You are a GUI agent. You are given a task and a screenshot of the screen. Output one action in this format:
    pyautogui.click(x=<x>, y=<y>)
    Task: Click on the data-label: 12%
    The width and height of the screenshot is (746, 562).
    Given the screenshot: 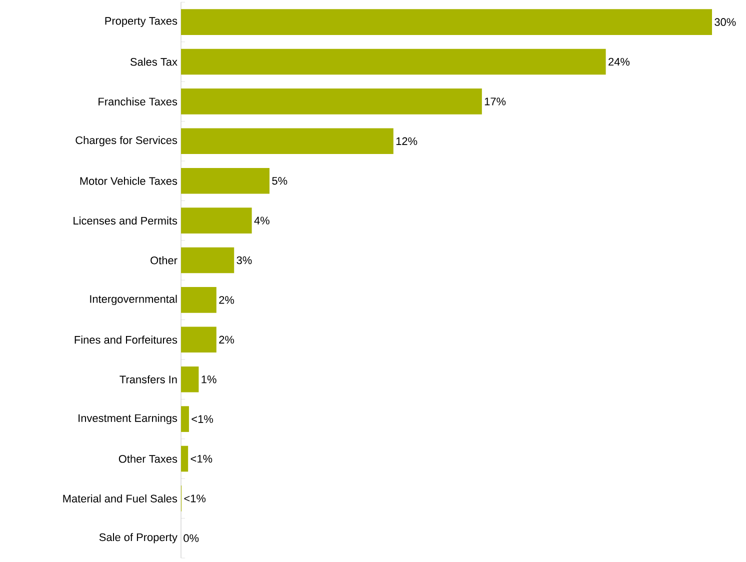 What is the action you would take?
    pyautogui.click(x=407, y=141)
    